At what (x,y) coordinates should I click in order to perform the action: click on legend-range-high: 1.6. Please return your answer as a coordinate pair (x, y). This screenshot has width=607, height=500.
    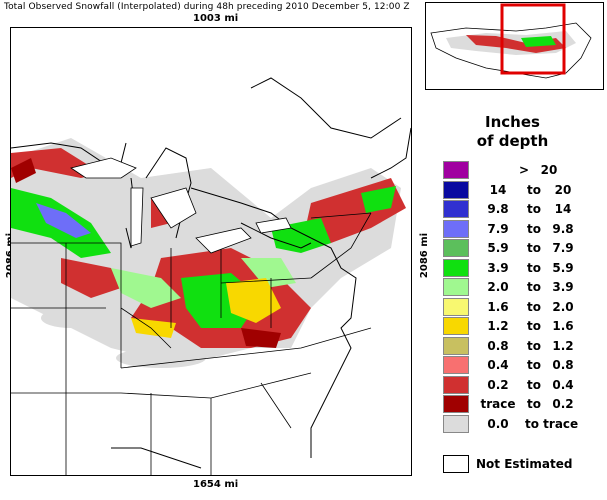
    Looking at the image, I should click on (563, 326).